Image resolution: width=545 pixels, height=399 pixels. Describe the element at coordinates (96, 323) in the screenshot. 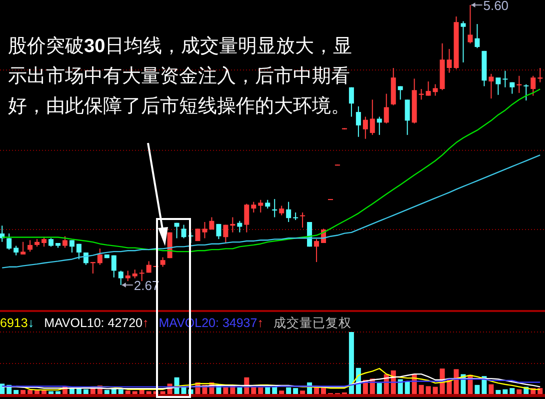

I see `text: MAVOL10: 42720↑` at that location.